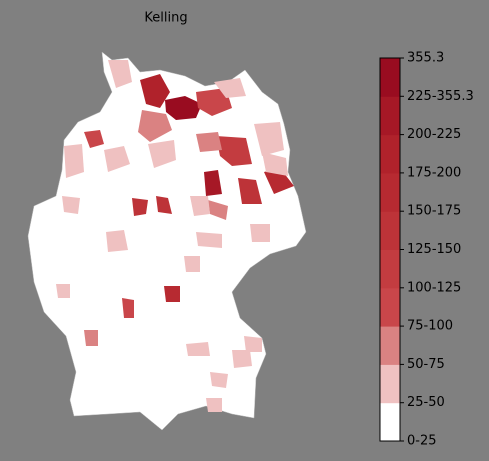 The height and width of the screenshot is (461, 489). I want to click on colorbar-label: 175-200, so click(434, 172).